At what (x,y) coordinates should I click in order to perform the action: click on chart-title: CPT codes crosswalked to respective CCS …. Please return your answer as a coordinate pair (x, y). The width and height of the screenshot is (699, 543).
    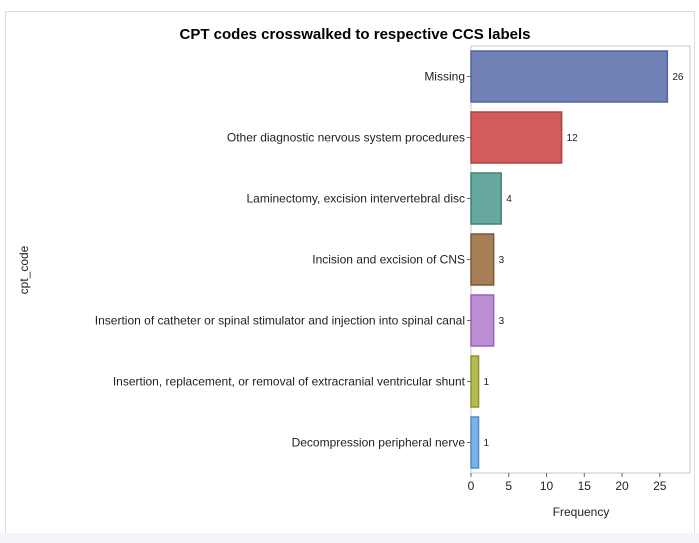
    Looking at the image, I should click on (355, 34).